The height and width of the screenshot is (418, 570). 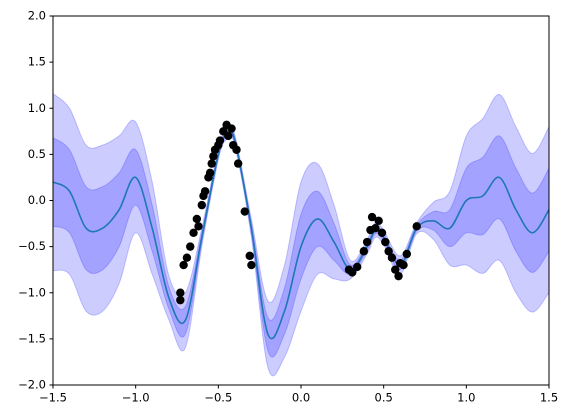 What do you see at coordinates (136, 398) in the screenshot?
I see `x-tick-label: −1.0` at bounding box center [136, 398].